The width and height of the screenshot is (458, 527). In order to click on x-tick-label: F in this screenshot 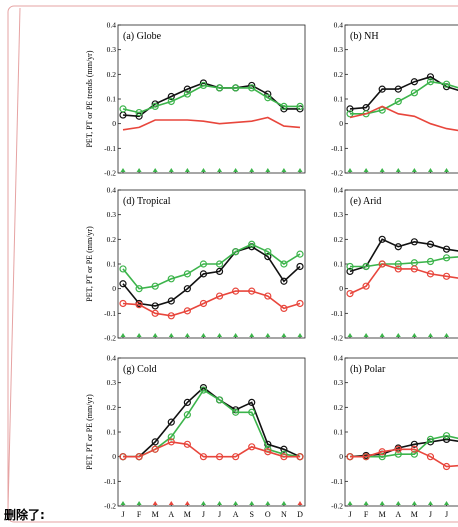, I will do `click(139, 514)`.